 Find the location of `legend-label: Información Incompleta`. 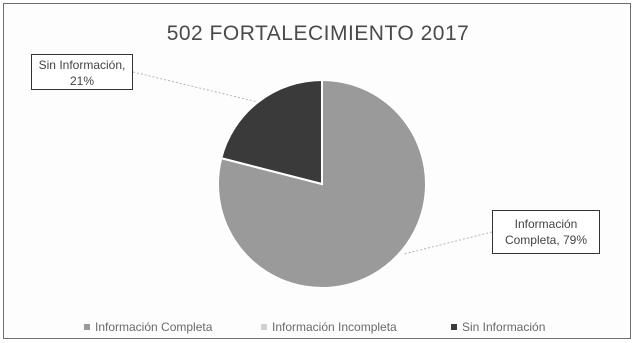

legend-label: Información Incompleta is located at coordinates (334, 327).